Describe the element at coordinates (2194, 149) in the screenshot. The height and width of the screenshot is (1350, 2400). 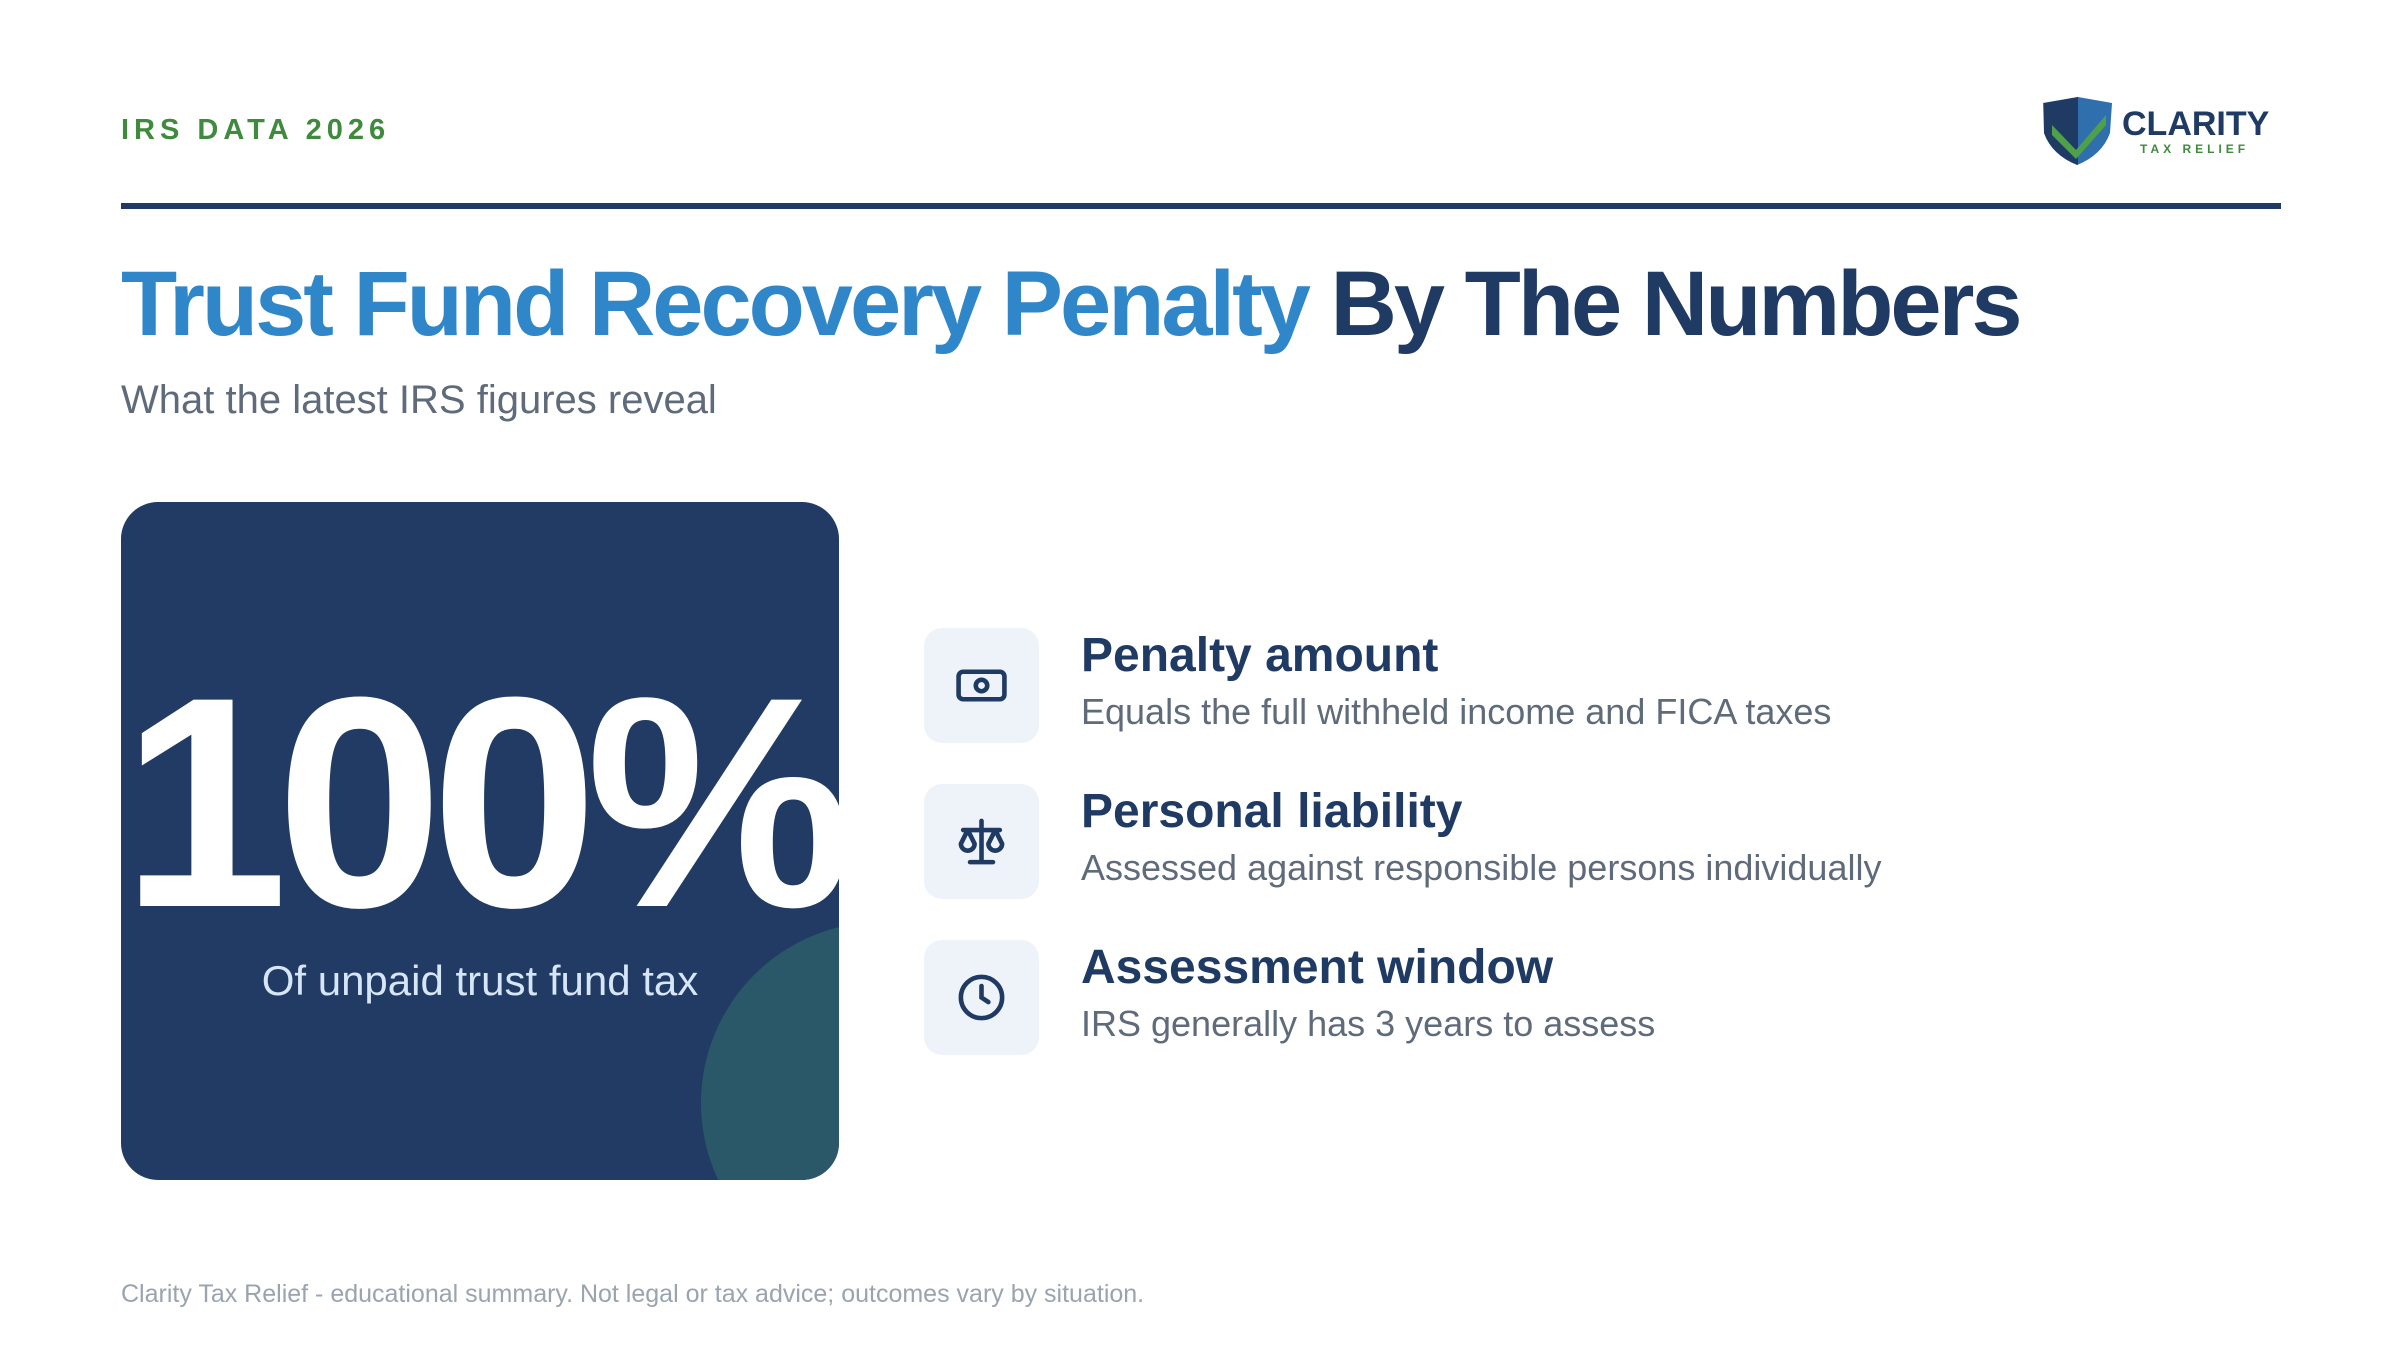
I see `logo-tagline: TAX RELIEF` at that location.